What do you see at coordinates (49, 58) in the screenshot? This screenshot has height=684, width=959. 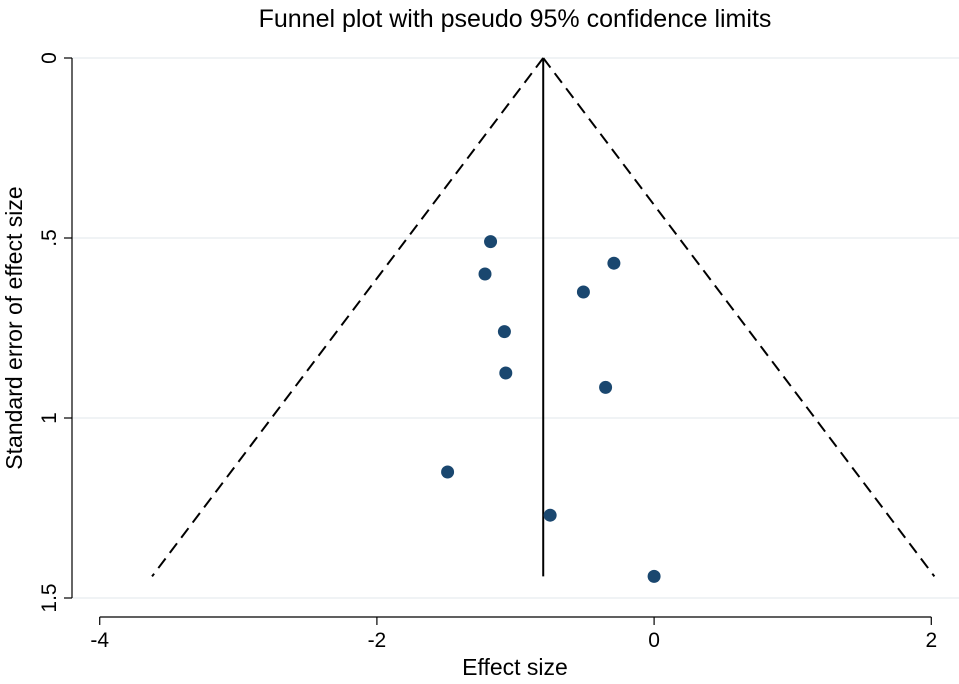 I see `y-tick-label-0: 0` at bounding box center [49, 58].